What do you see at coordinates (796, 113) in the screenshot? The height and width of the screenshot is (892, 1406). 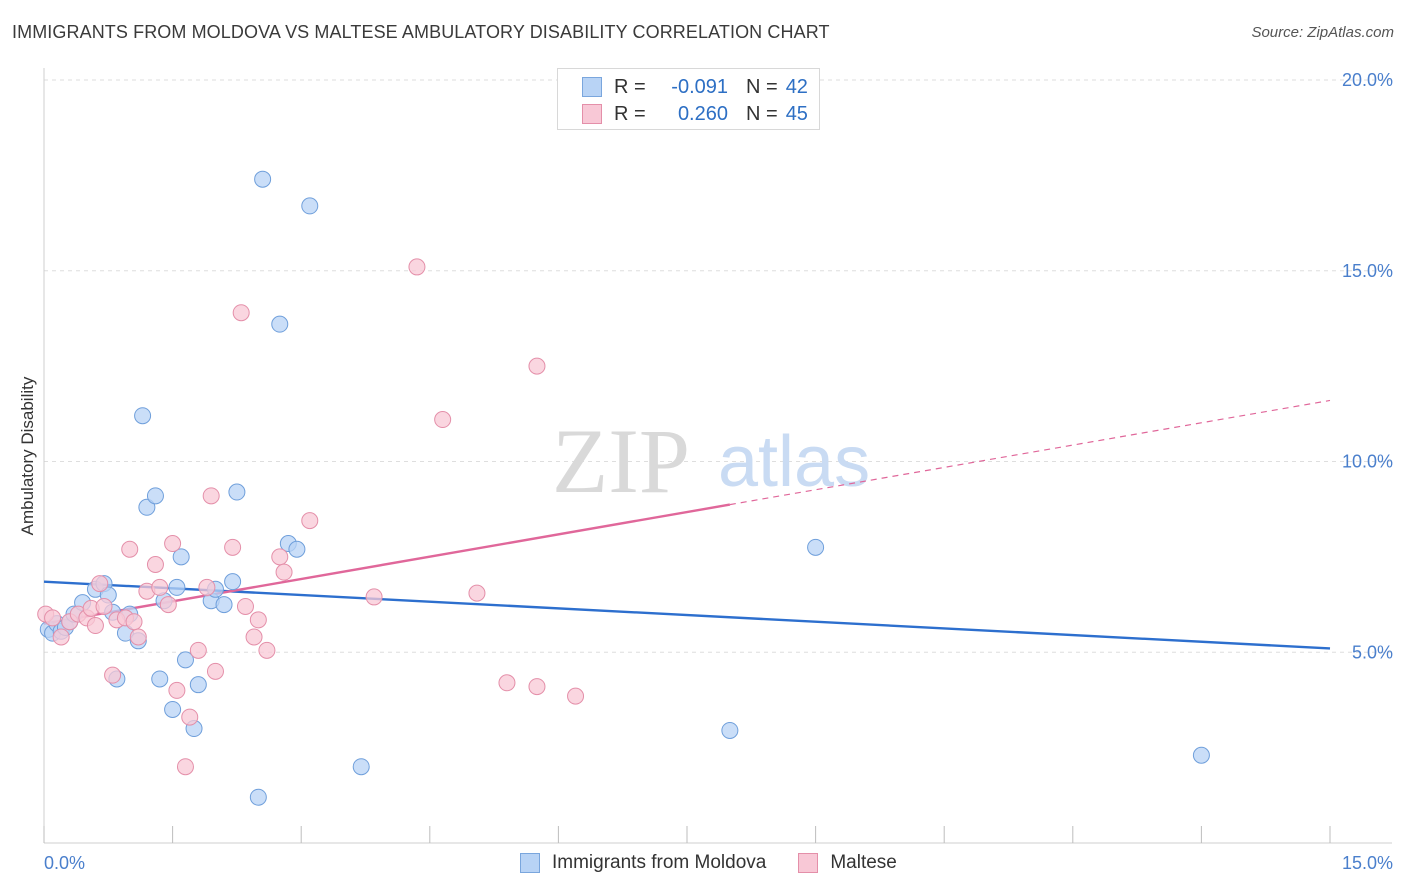 I see `n-value: 45` at bounding box center [796, 113].